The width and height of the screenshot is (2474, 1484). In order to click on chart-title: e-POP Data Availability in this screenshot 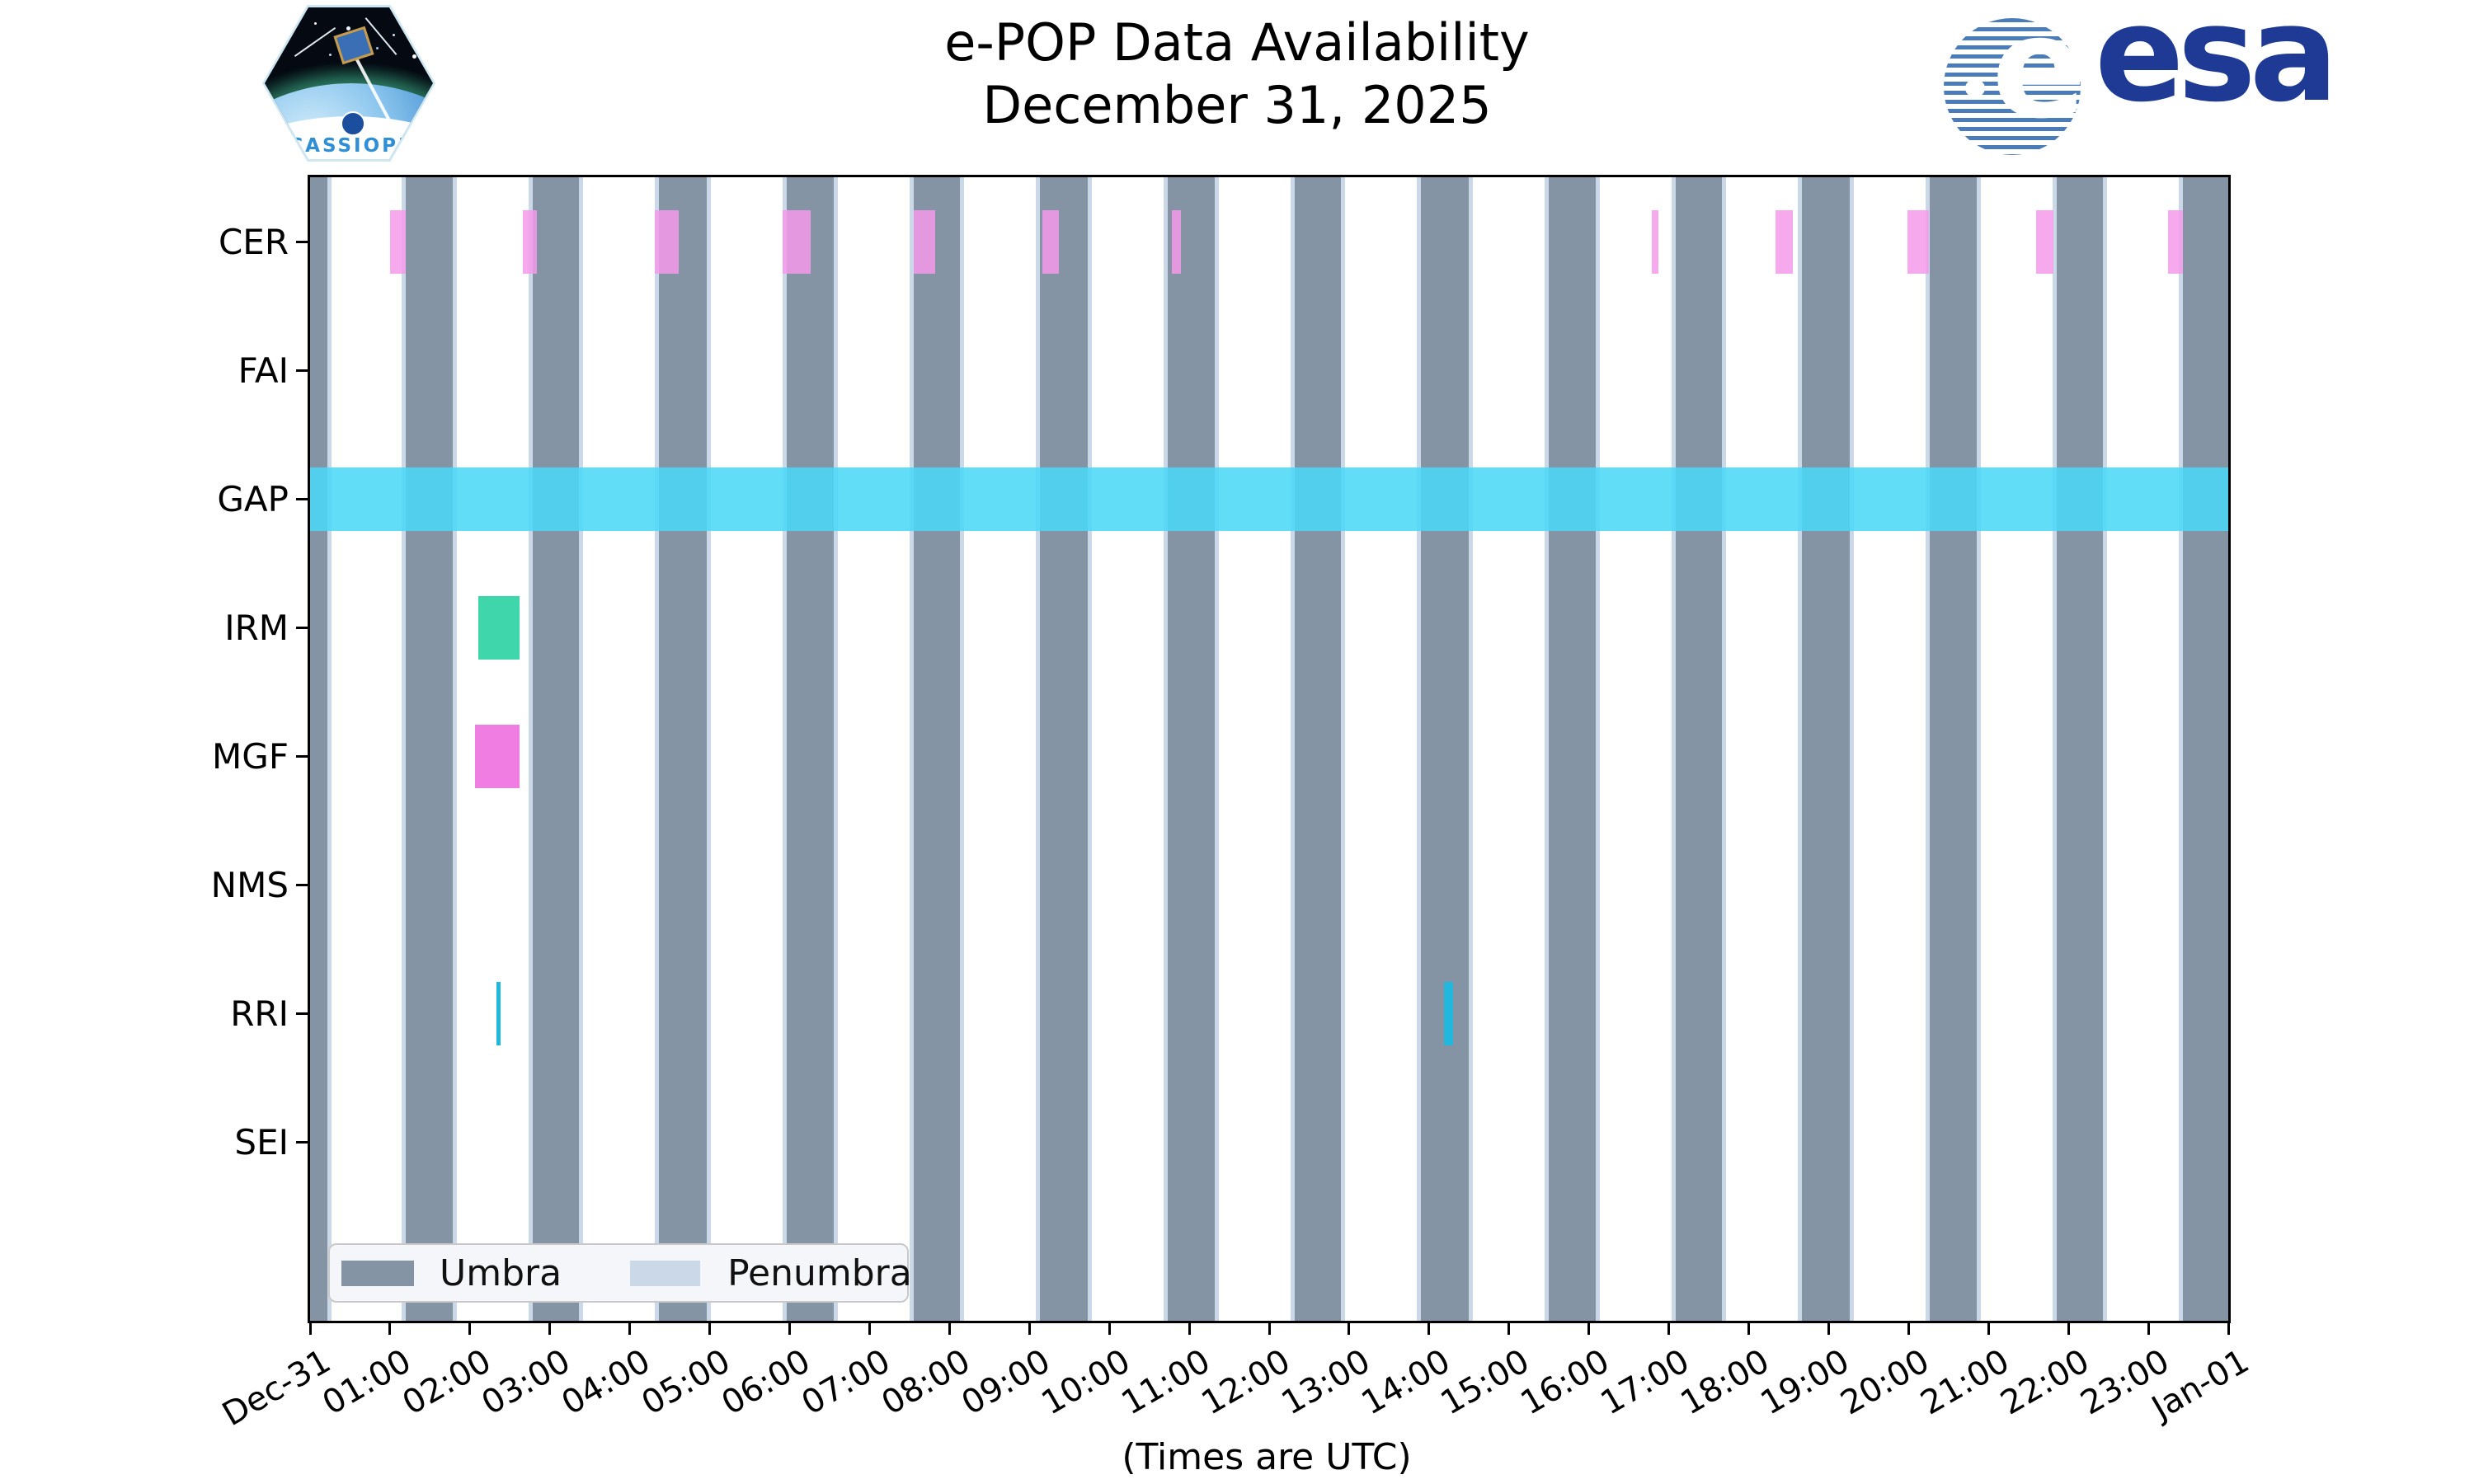, I will do `click(1237, 42)`.